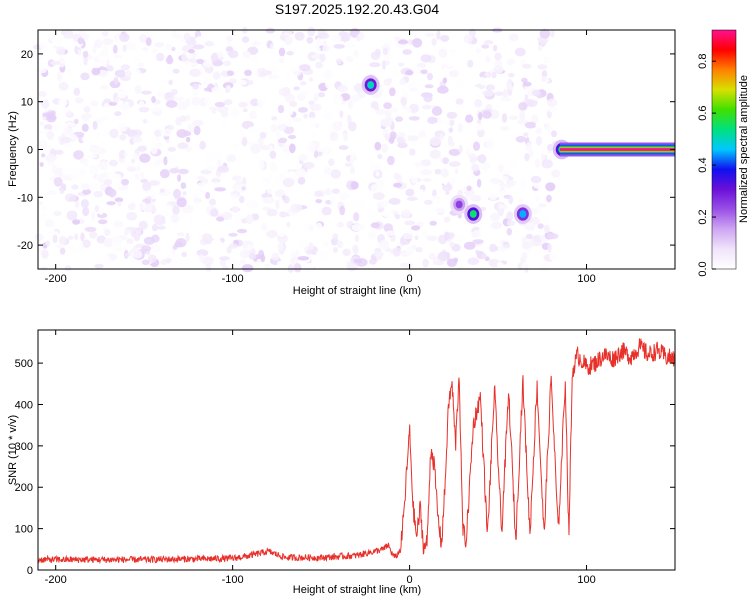 This screenshot has width=750, height=600. What do you see at coordinates (357, 291) in the screenshot?
I see `spectrogram-x-axis-label: Height of straight line (km)` at bounding box center [357, 291].